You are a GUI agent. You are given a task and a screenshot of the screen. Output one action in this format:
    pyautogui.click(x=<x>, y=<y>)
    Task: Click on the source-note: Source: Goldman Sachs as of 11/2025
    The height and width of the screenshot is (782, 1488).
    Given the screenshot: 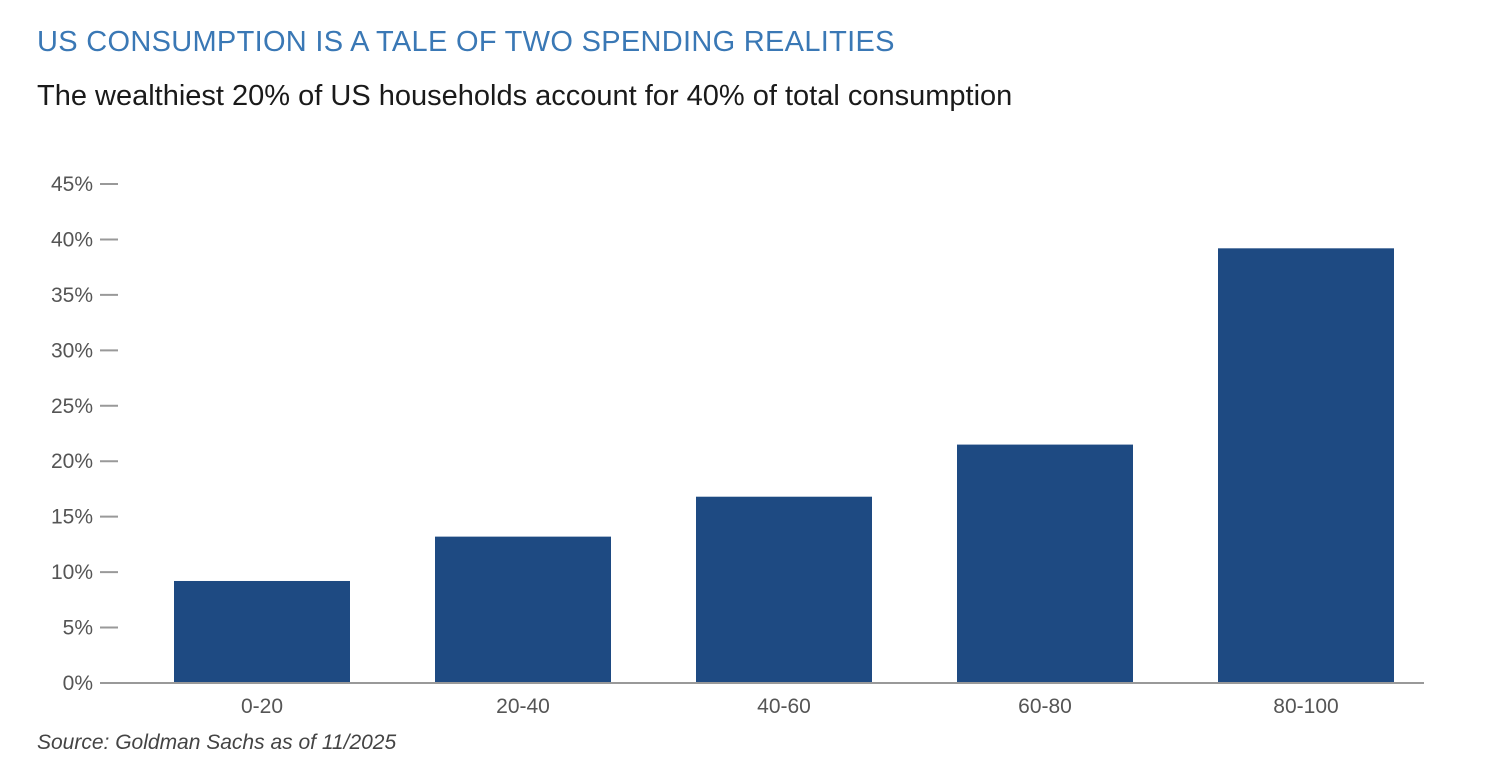 What is the action you would take?
    pyautogui.click(x=217, y=742)
    